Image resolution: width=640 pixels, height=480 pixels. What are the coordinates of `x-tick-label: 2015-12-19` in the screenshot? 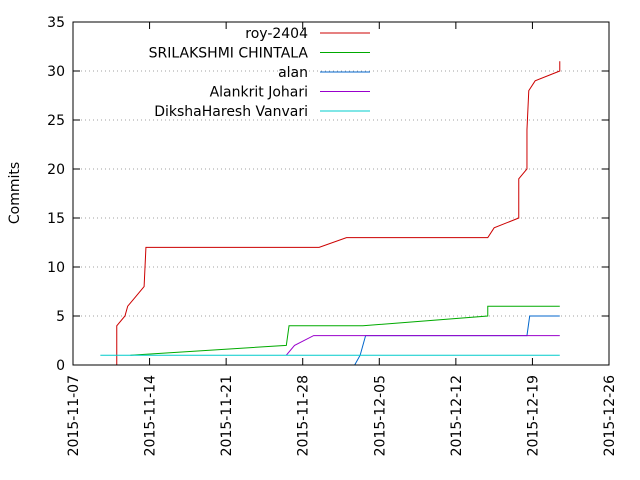 It's located at (533, 415).